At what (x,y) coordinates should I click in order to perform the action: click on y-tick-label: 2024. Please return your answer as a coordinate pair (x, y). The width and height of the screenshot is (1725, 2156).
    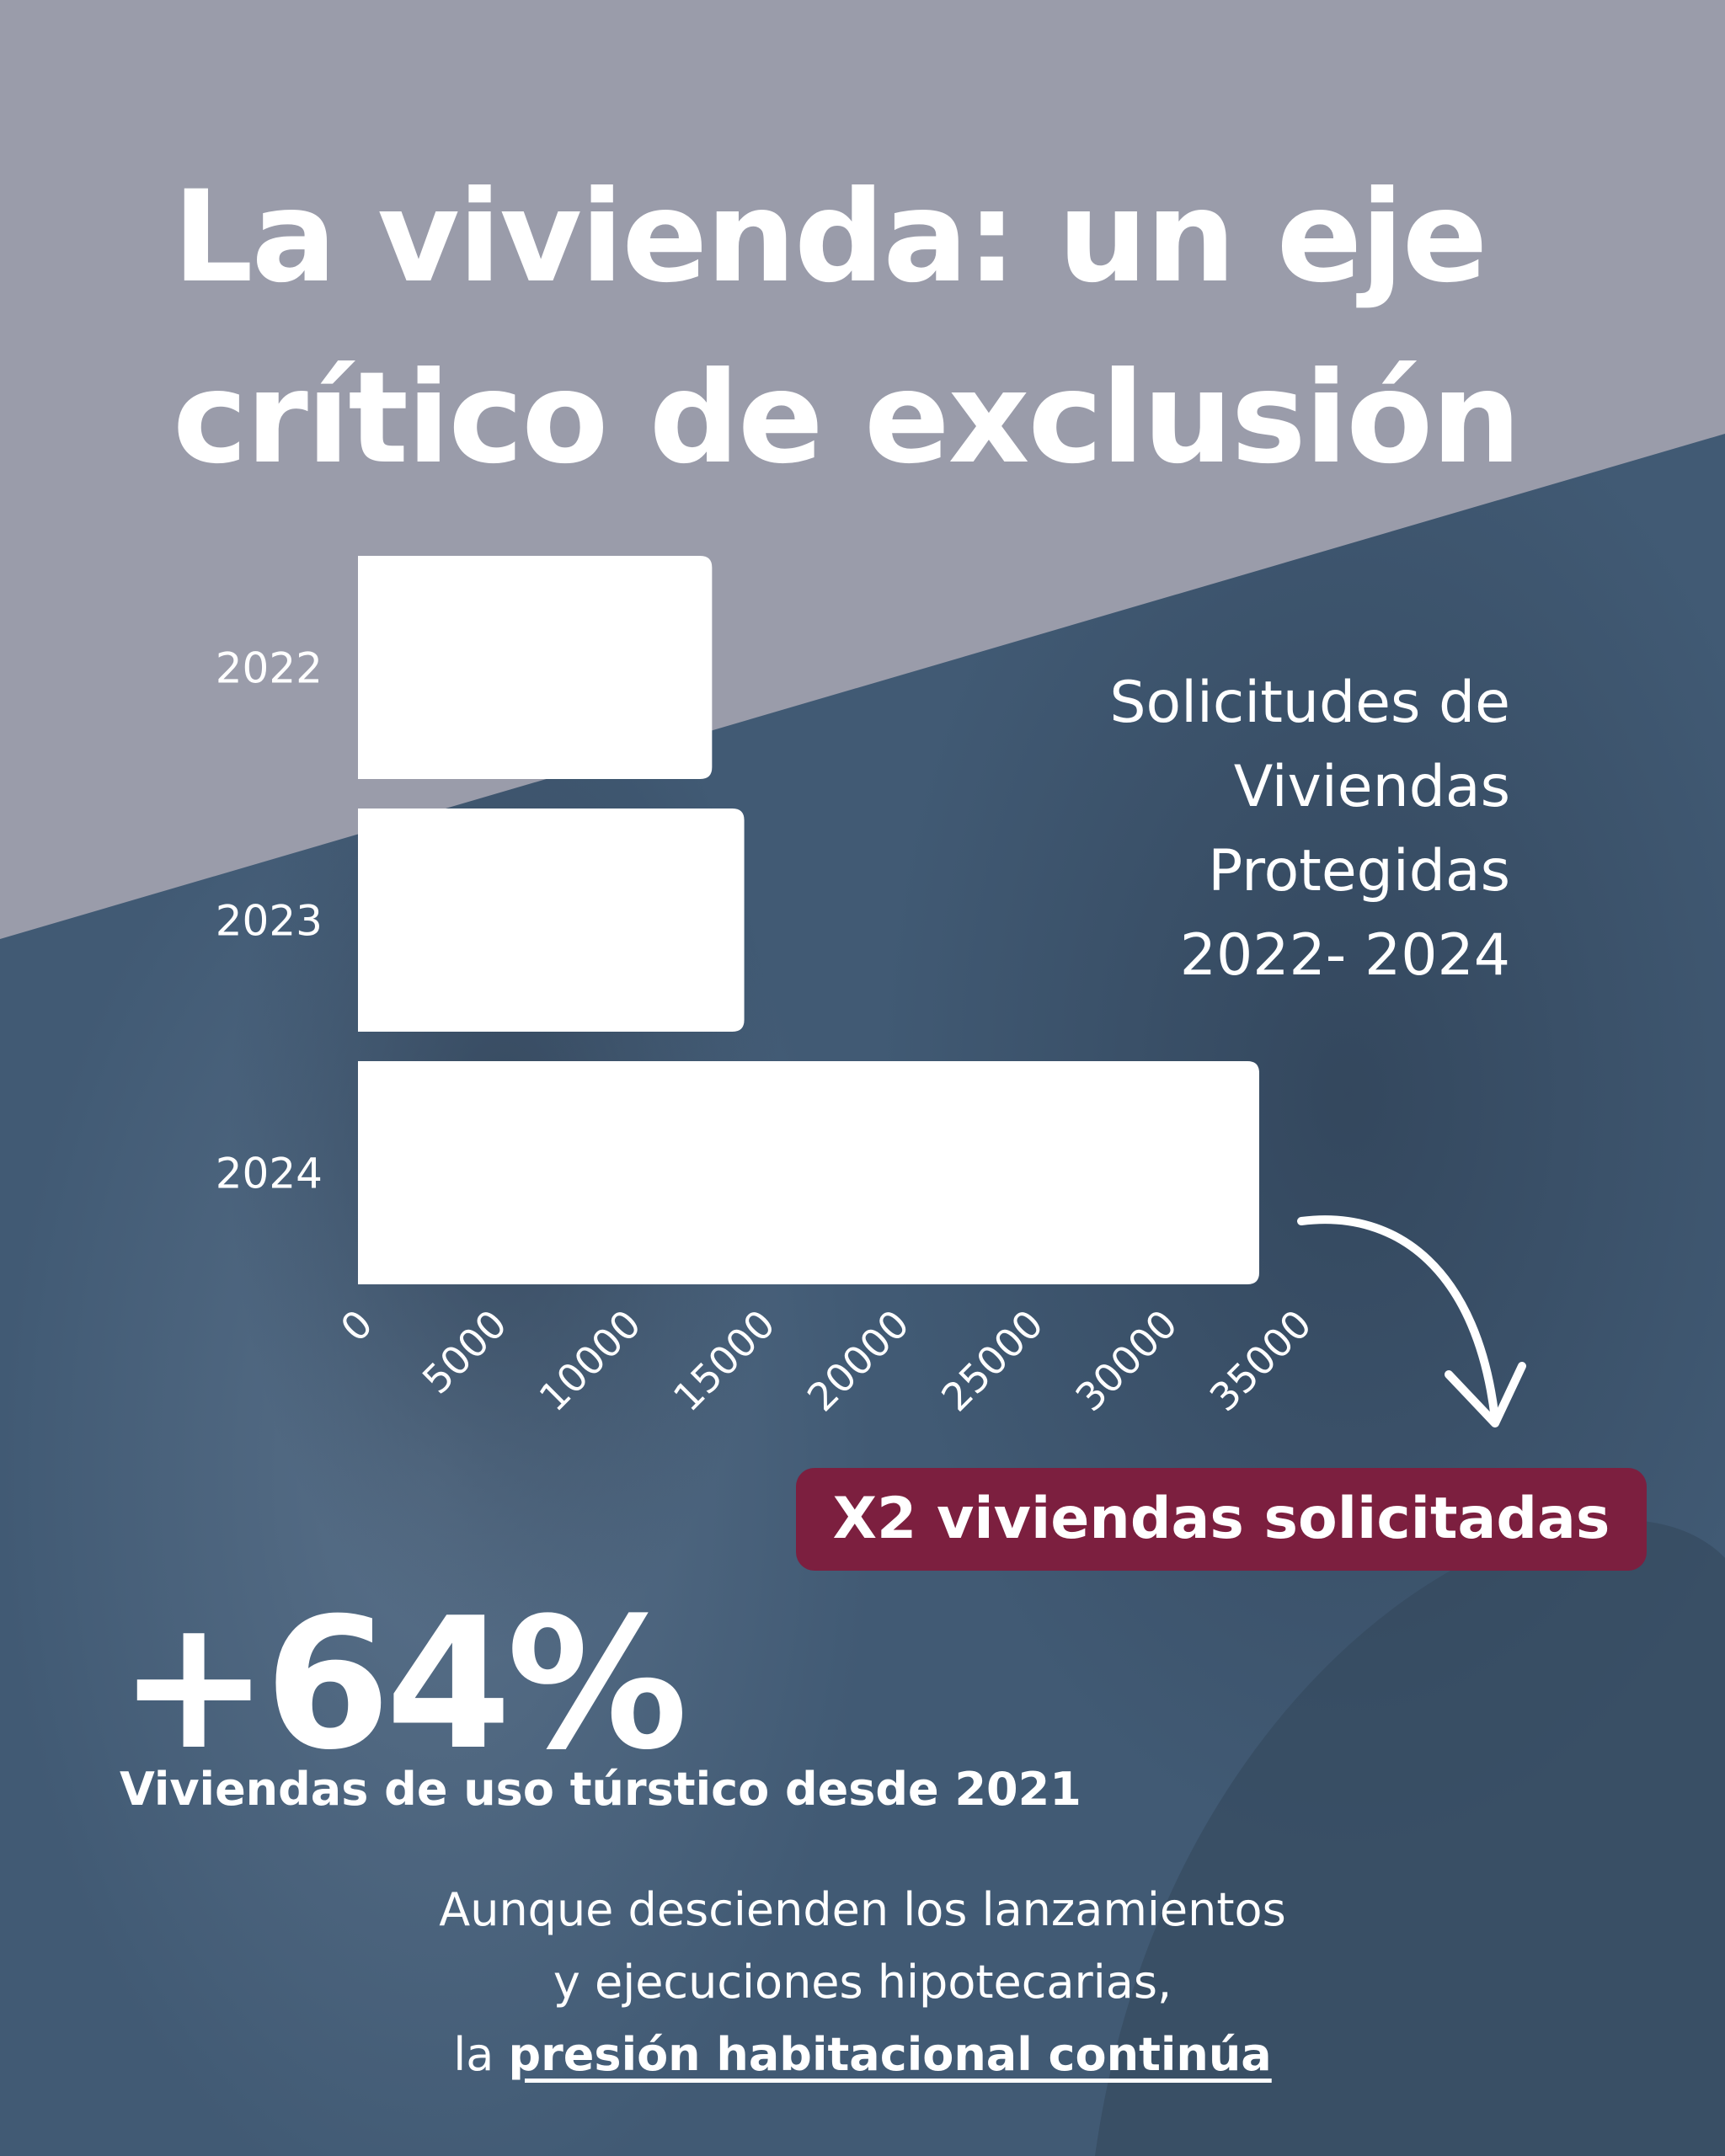
    Looking at the image, I should click on (269, 1174).